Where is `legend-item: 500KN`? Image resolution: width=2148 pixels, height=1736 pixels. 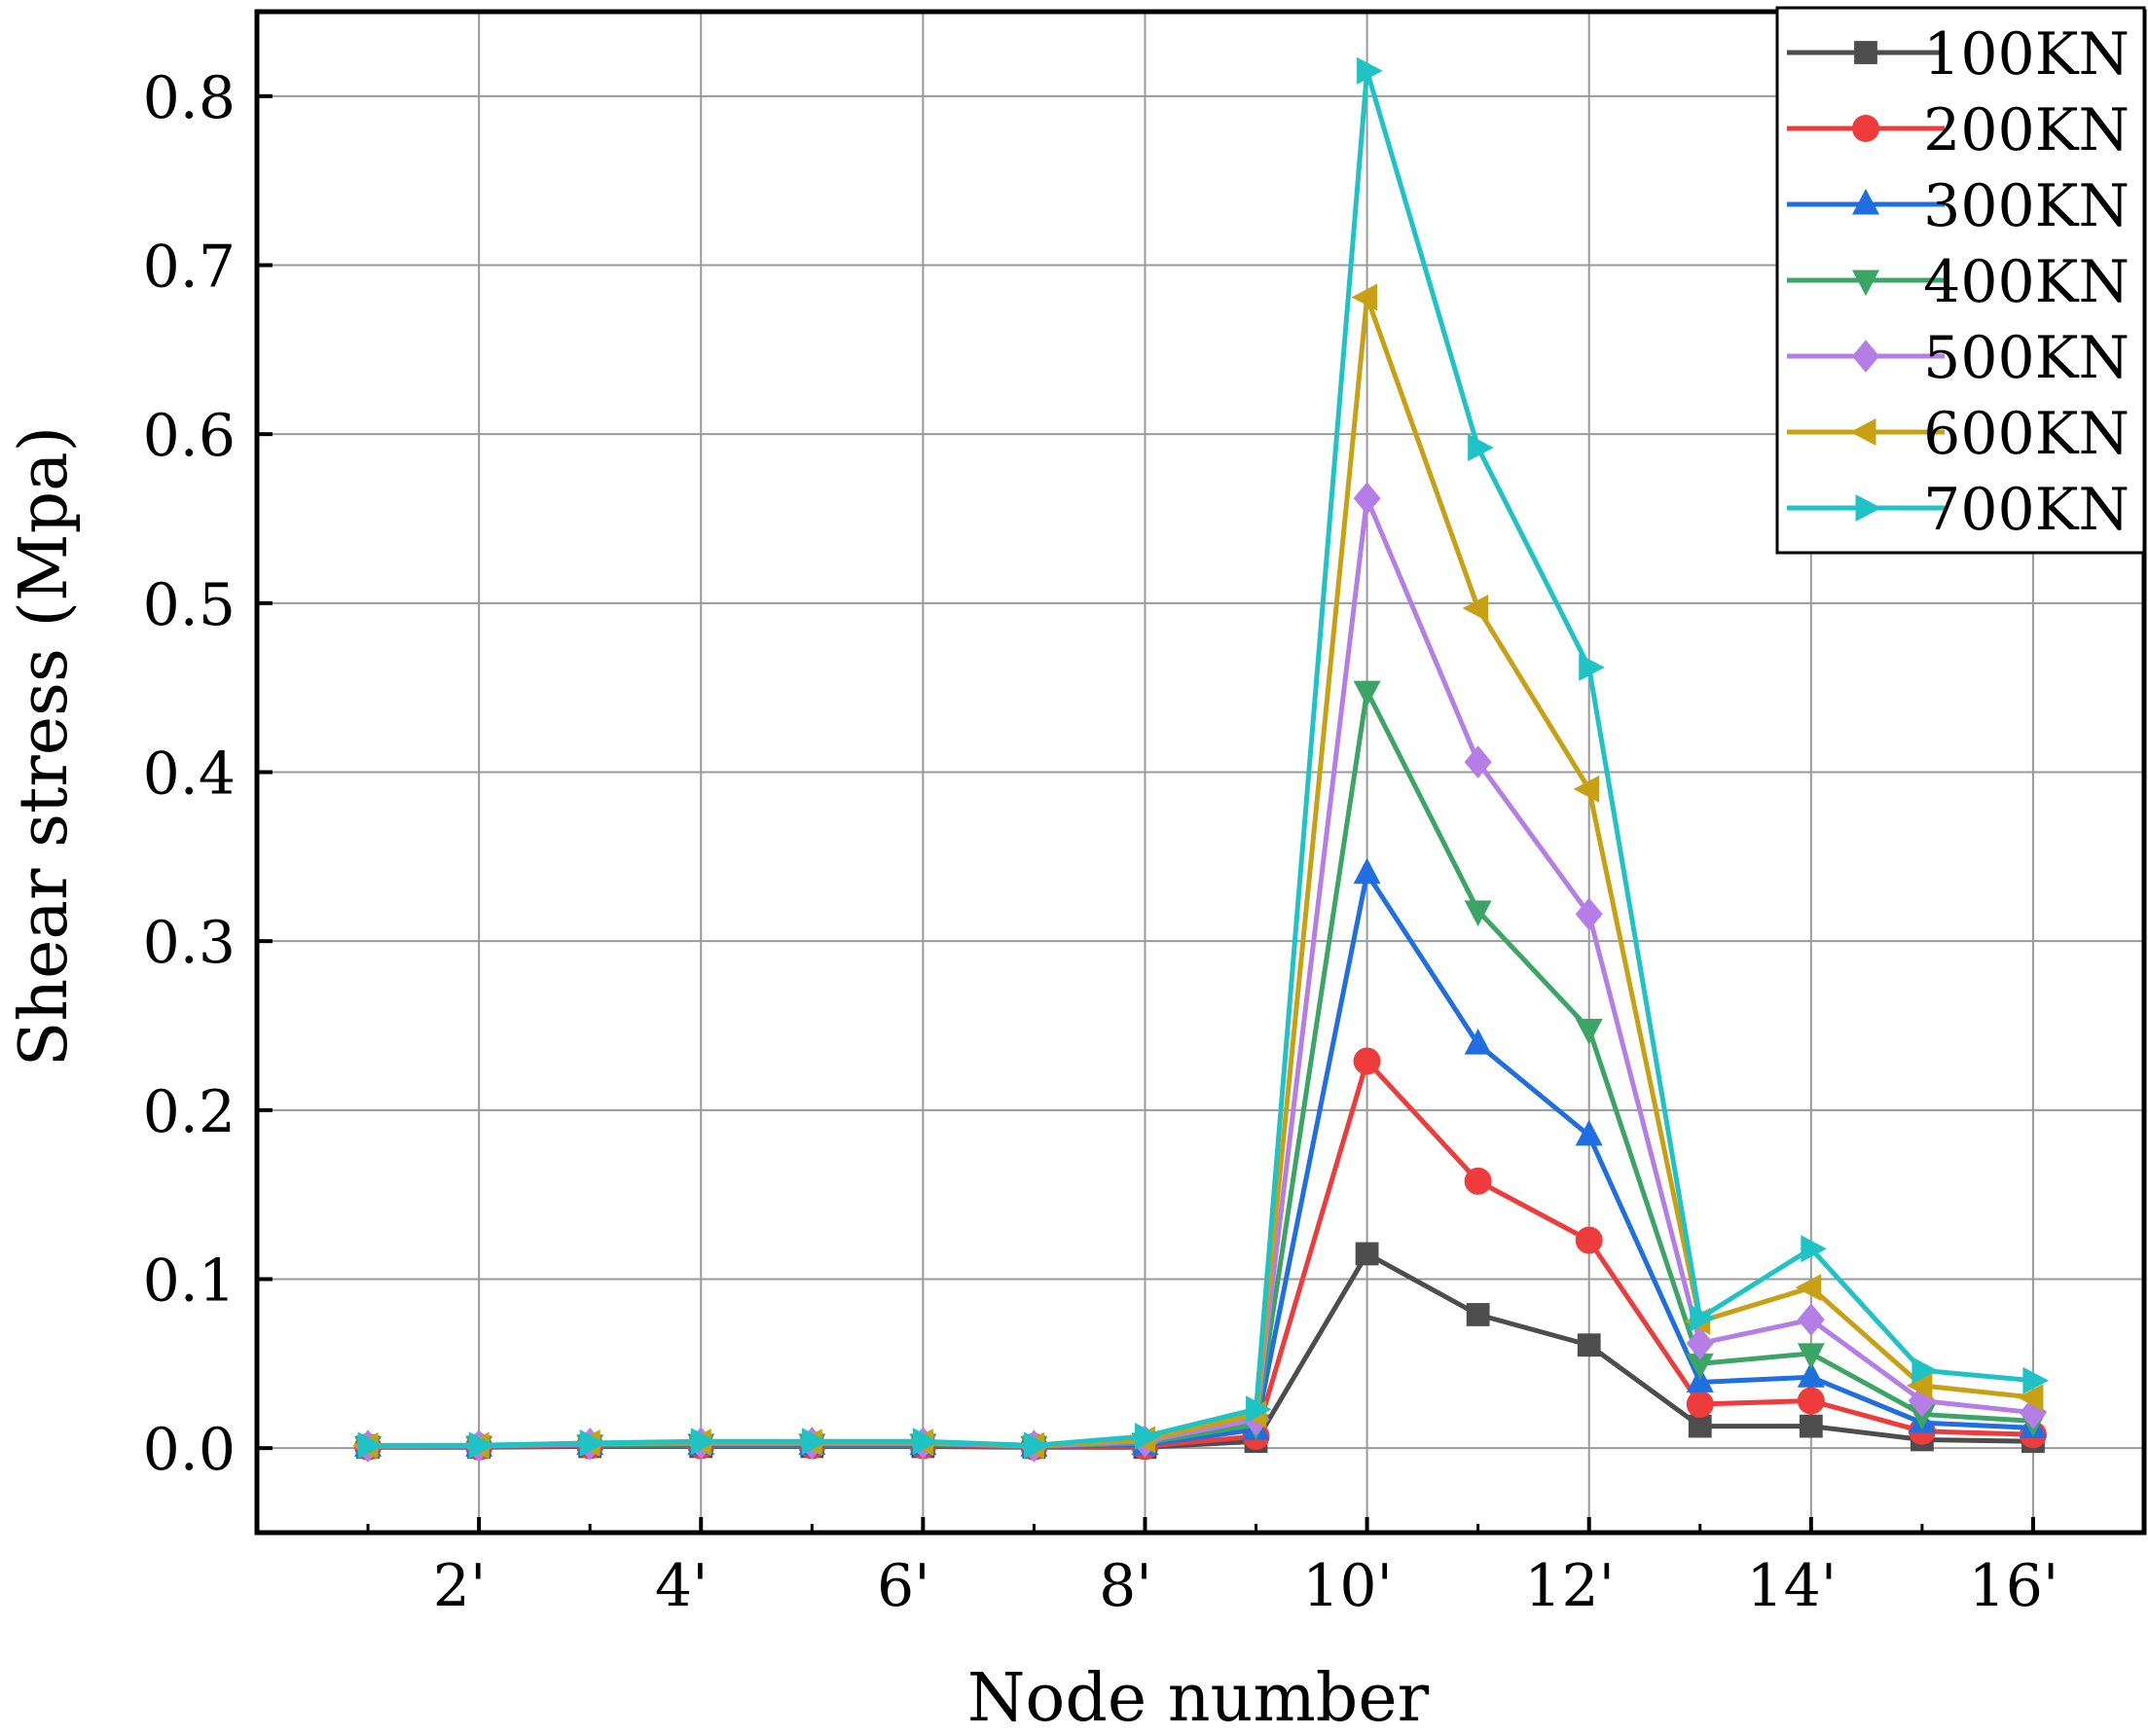 legend-item: 500KN is located at coordinates (1959, 358).